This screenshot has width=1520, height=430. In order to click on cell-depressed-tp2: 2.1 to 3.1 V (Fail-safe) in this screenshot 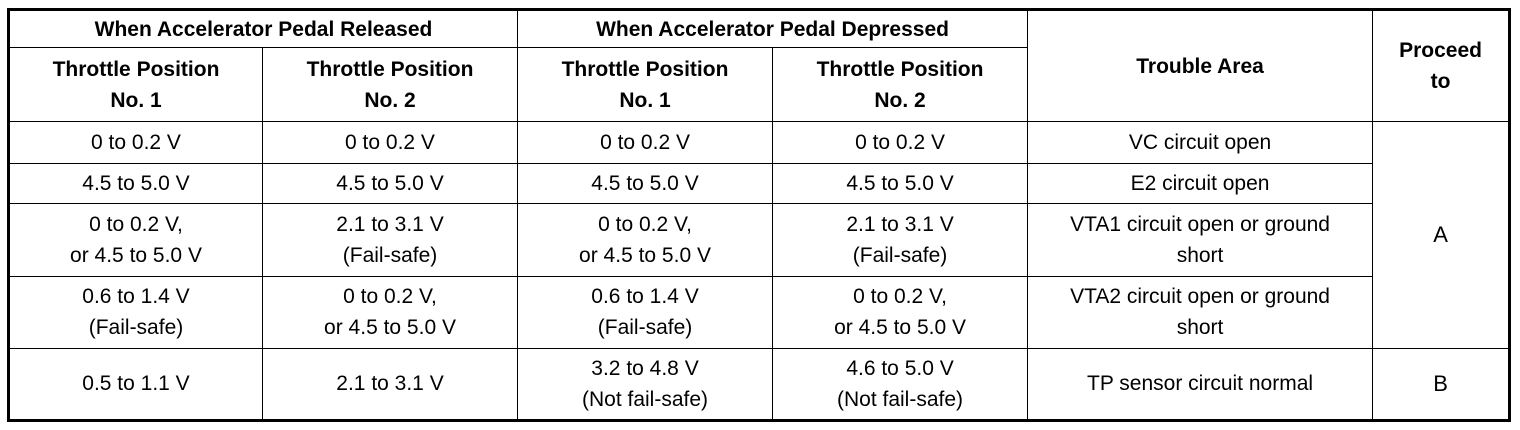, I will do `click(900, 240)`.